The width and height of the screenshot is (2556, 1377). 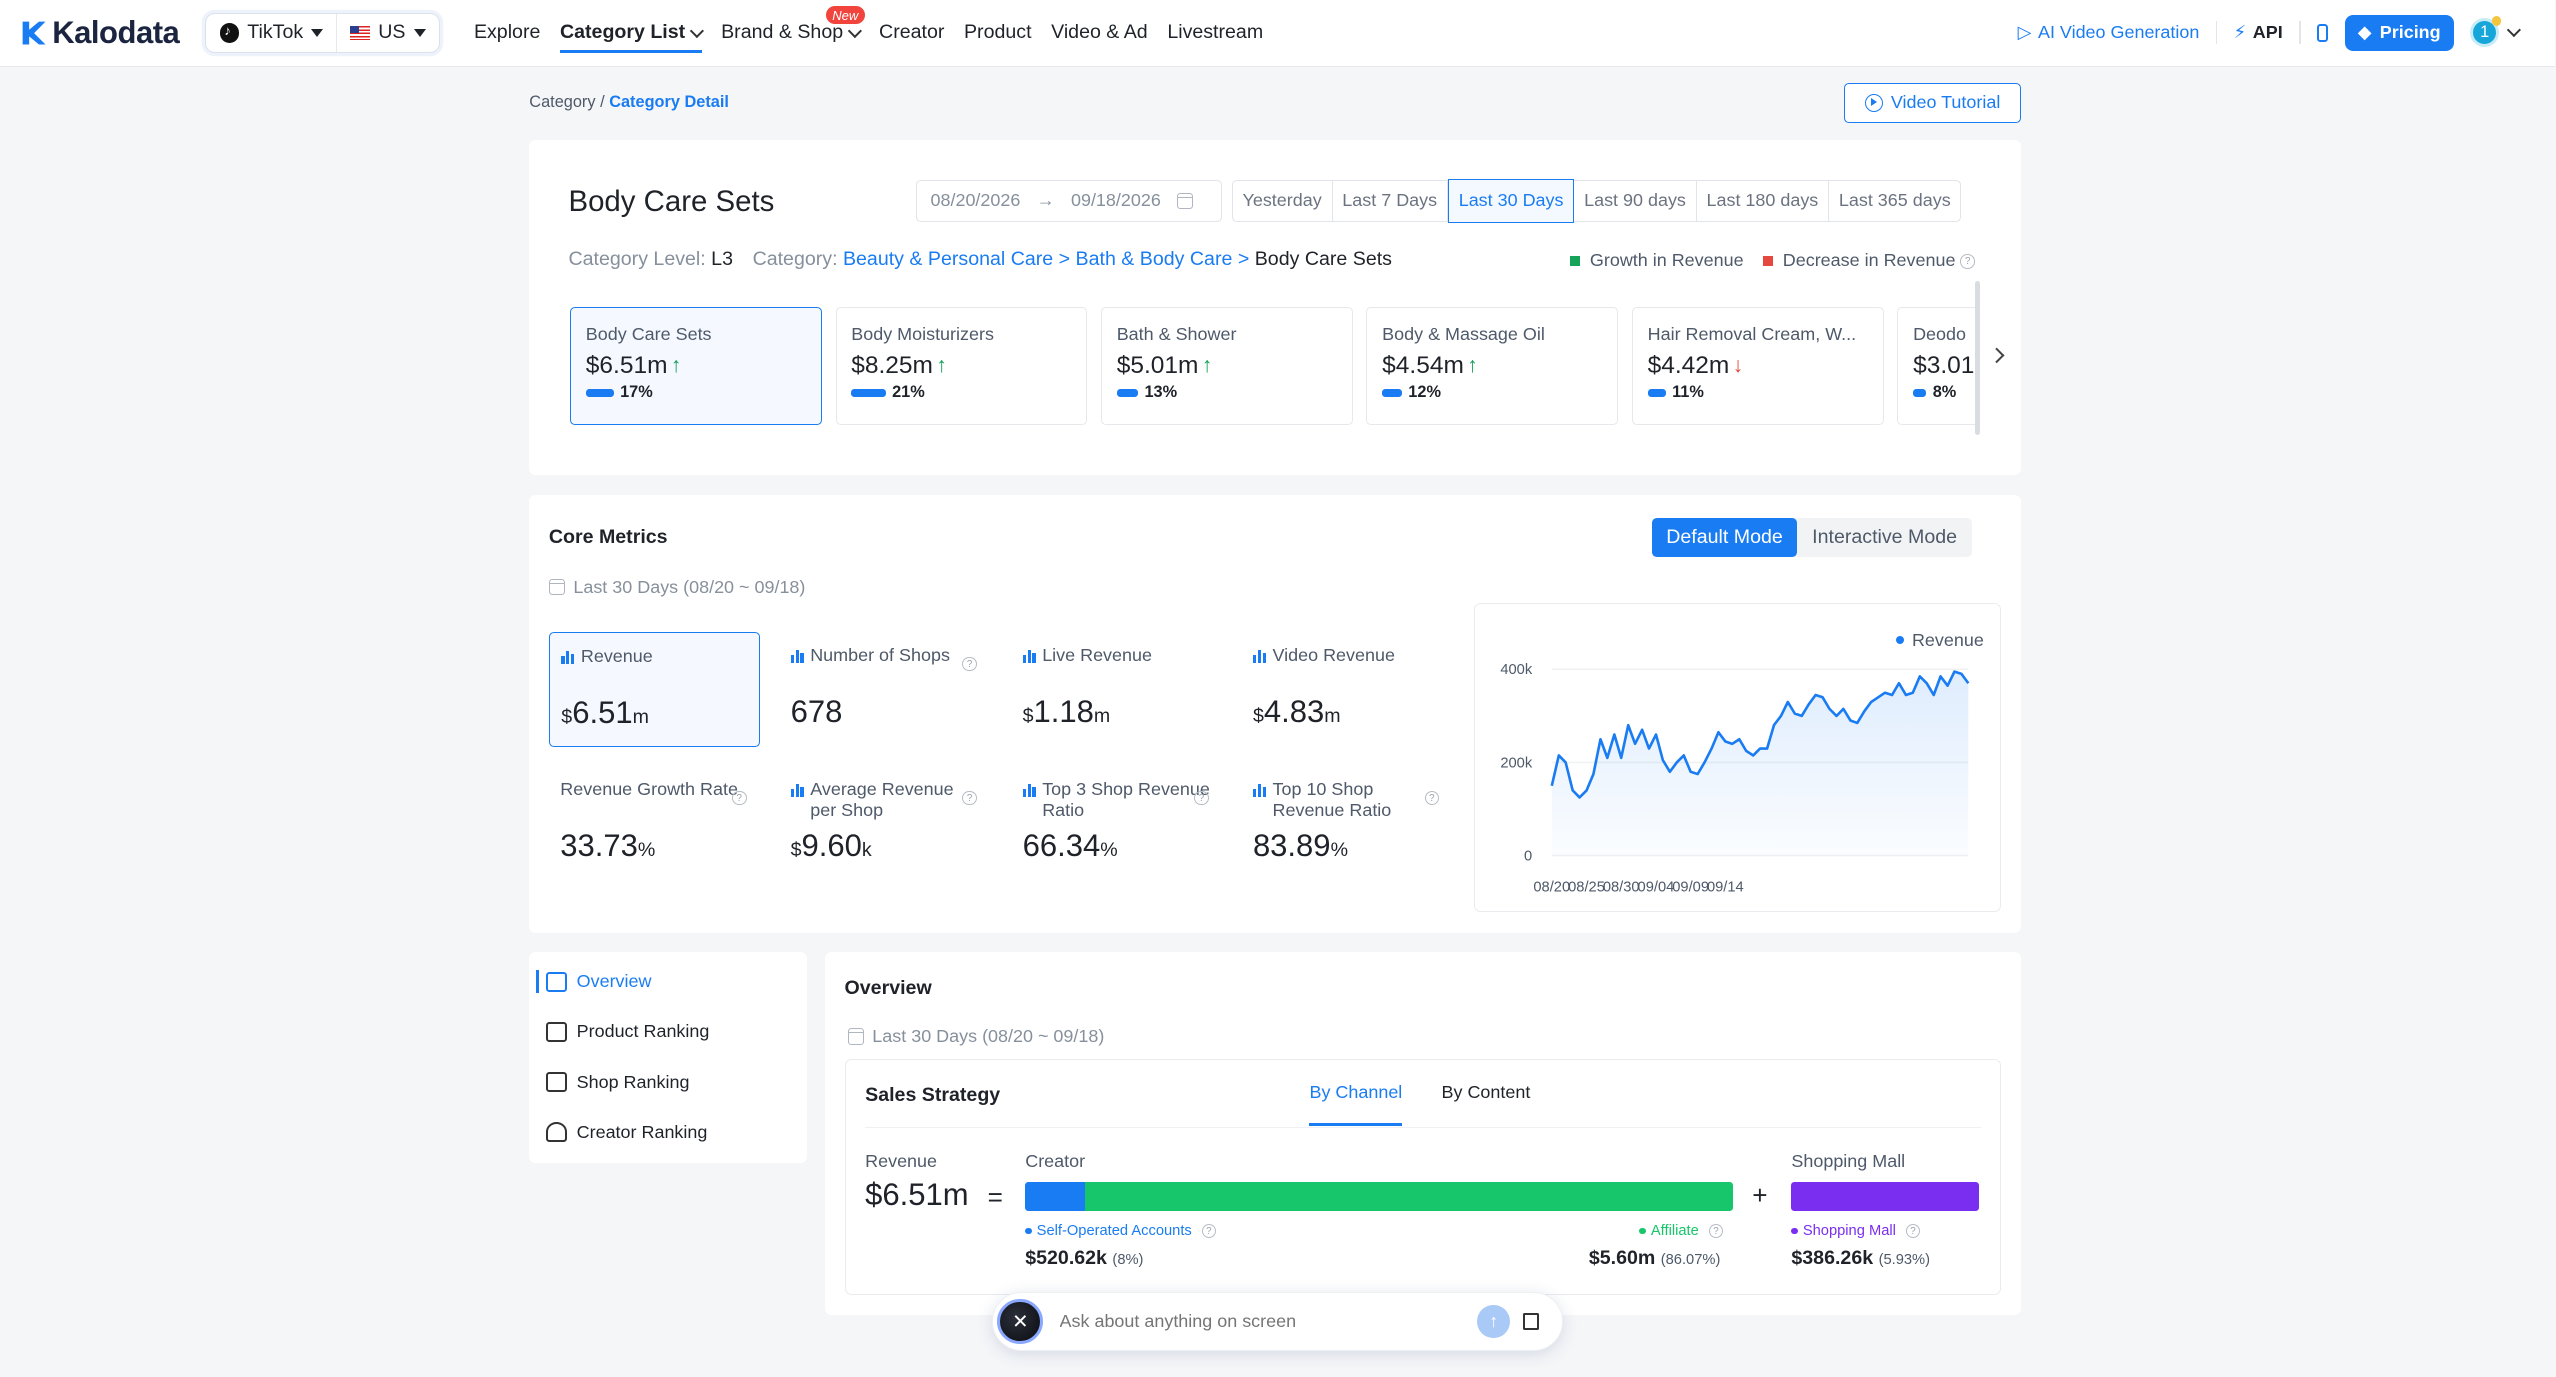 I want to click on nav-category-list: Category List, so click(x=630, y=33).